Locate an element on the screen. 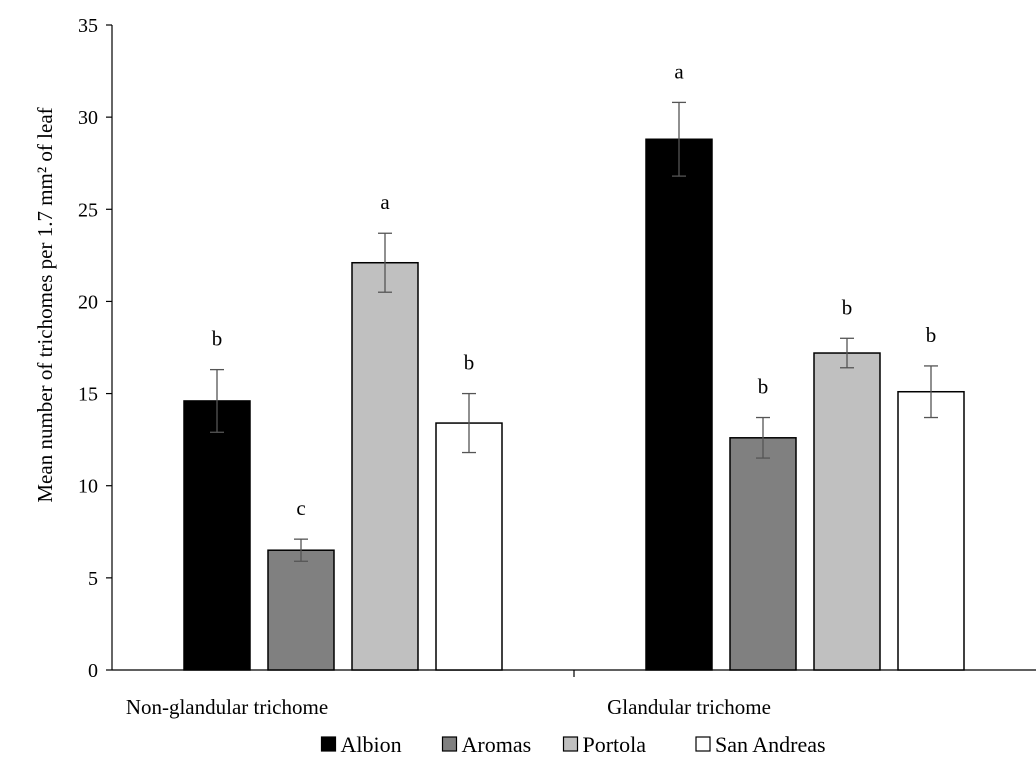  y-tick-label: 30 is located at coordinates (88, 118).